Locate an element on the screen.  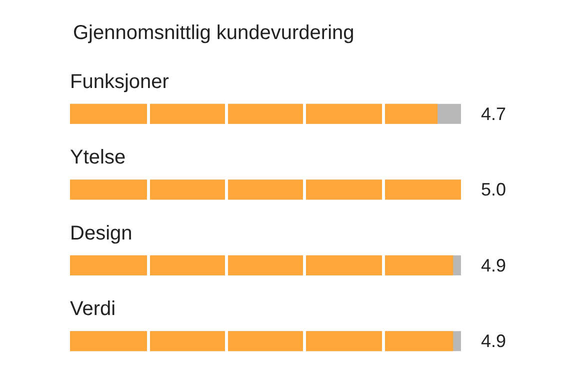
y-tick-label: Ytelse is located at coordinates (98, 157).